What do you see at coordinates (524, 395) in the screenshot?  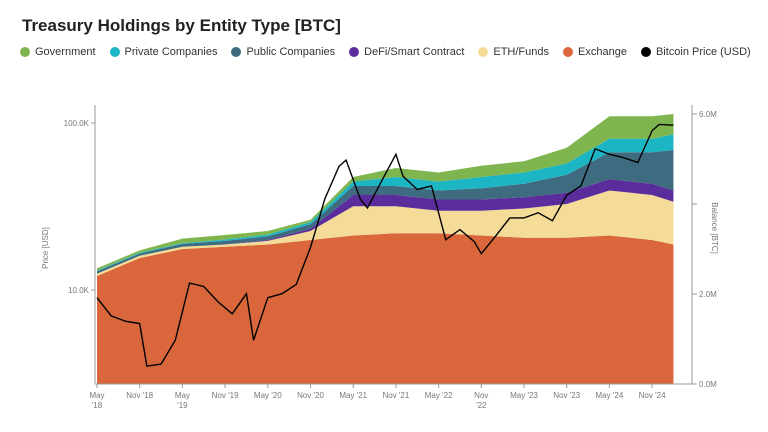 I see `x-tick-label: May '23` at bounding box center [524, 395].